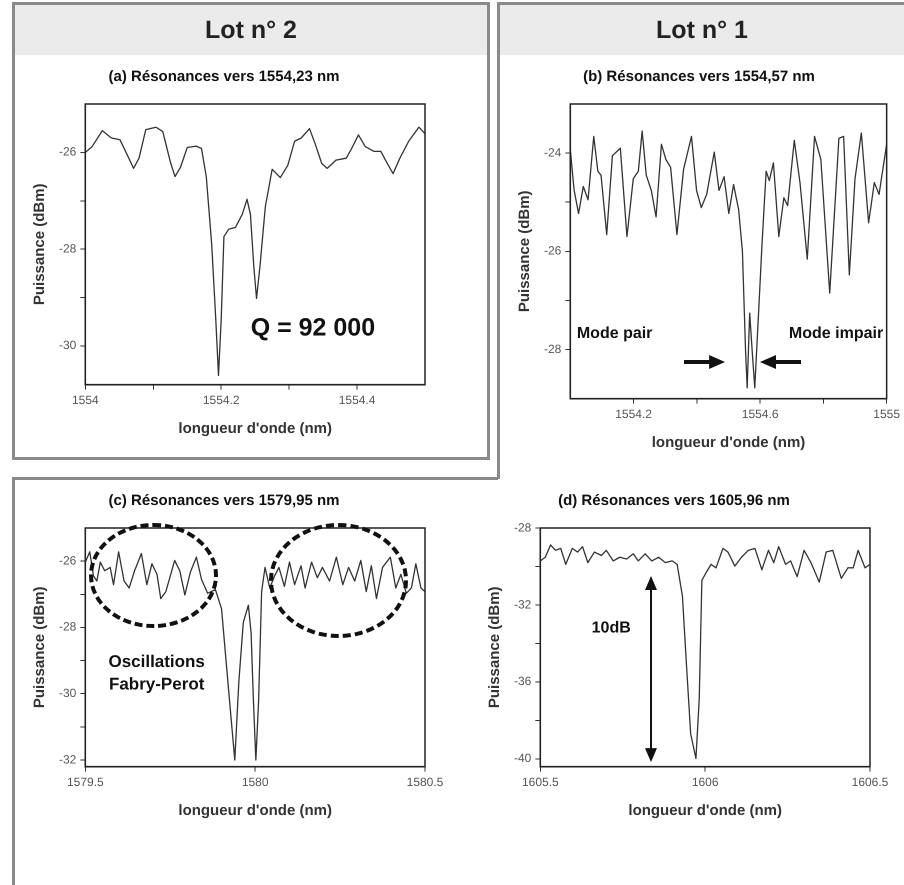  Describe the element at coordinates (886, 414) in the screenshot. I see `x-tick-label: 1555` at that location.